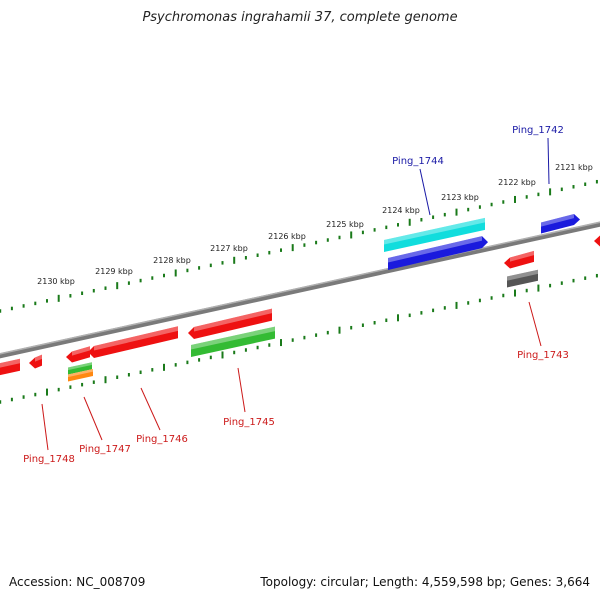  What do you see at coordinates (81, 351) in the screenshot?
I see `feature-Ping_1747-red-shine` at bounding box center [81, 351].